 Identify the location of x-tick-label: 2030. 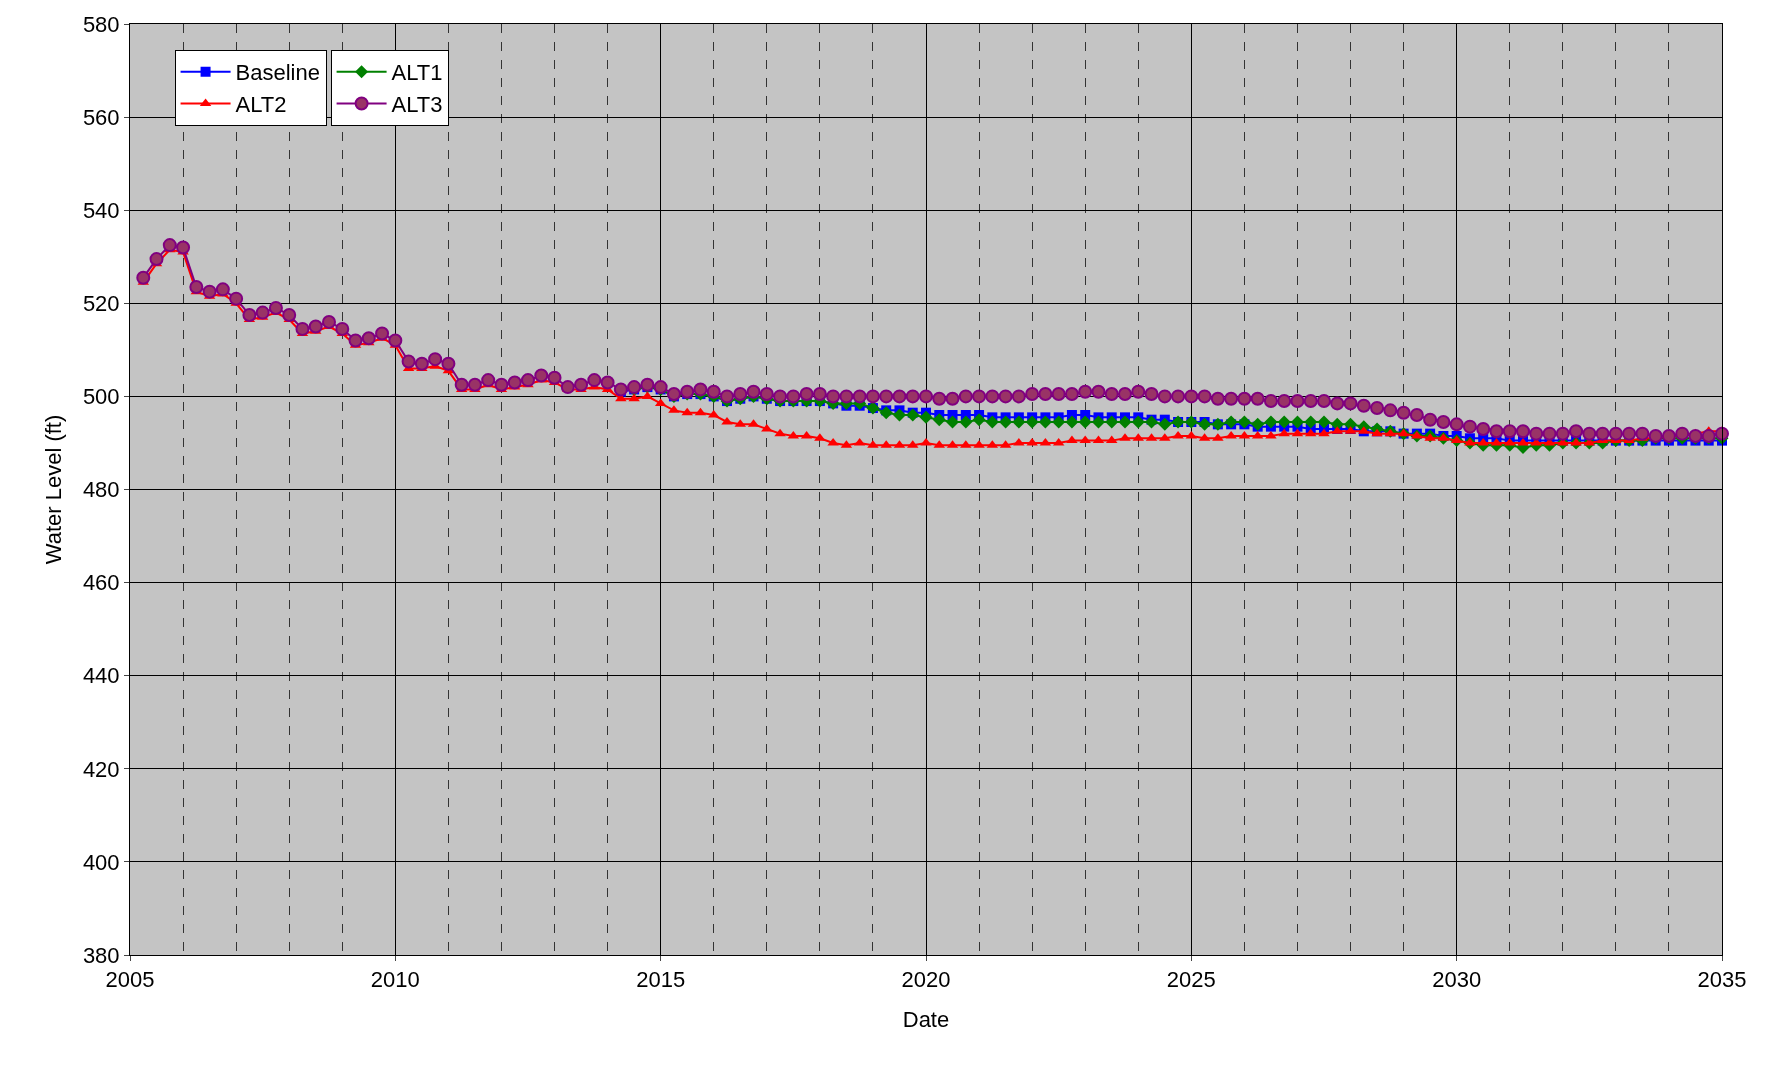
(1457, 980).